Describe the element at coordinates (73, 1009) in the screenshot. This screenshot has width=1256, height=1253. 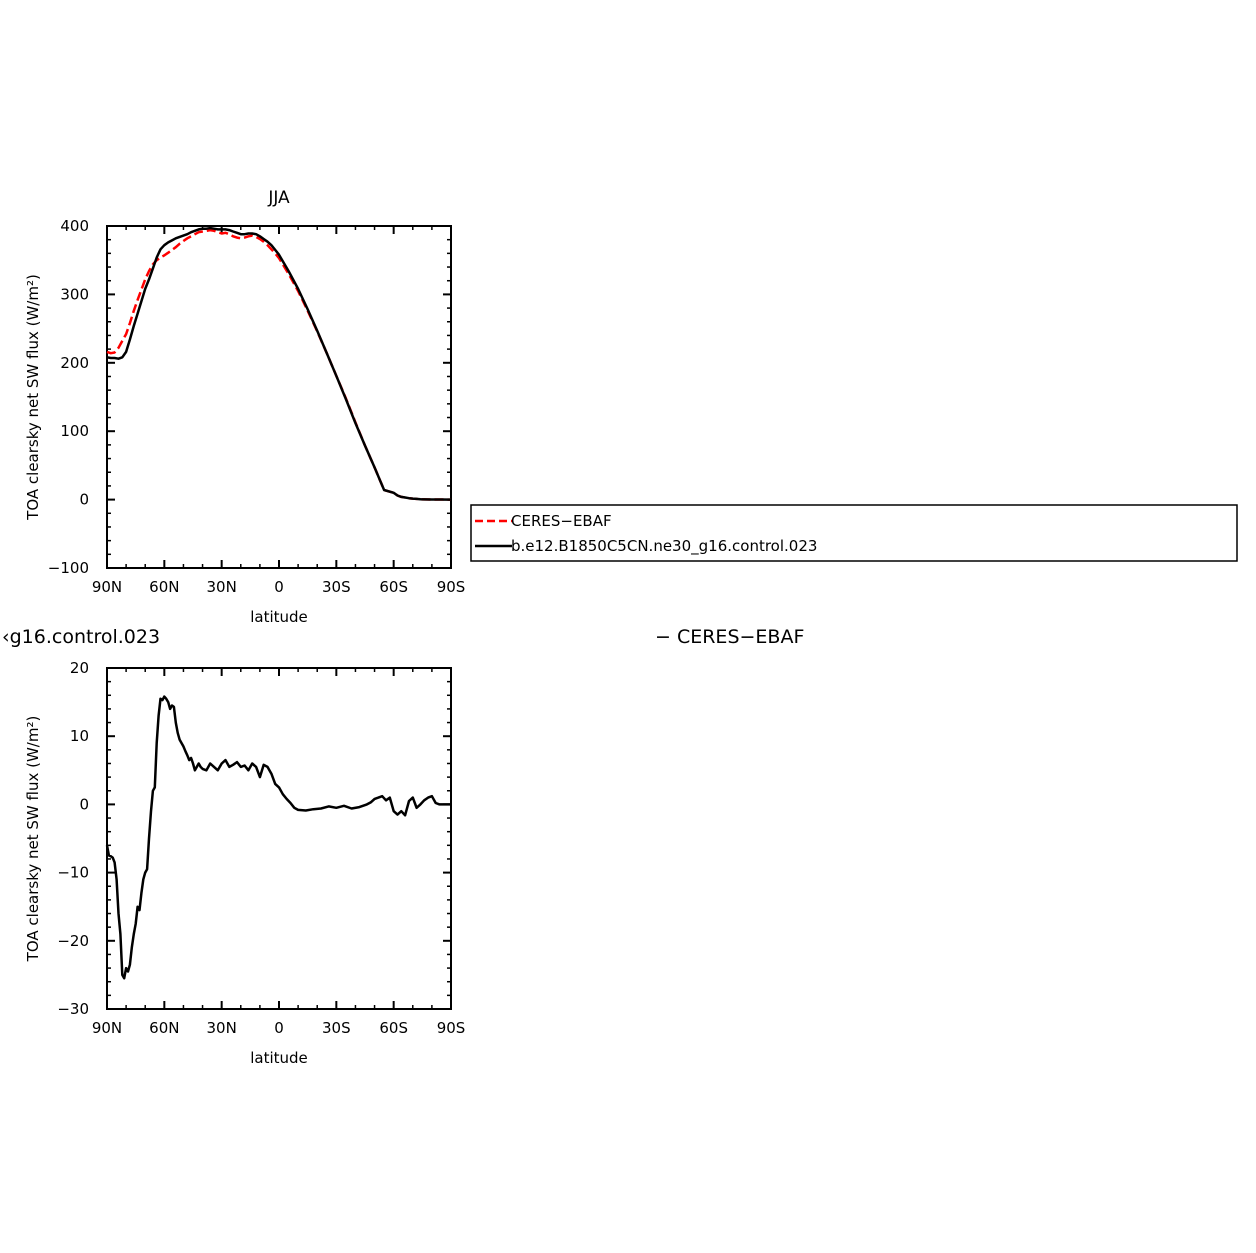
I see `y-tick-label: −30` at that location.